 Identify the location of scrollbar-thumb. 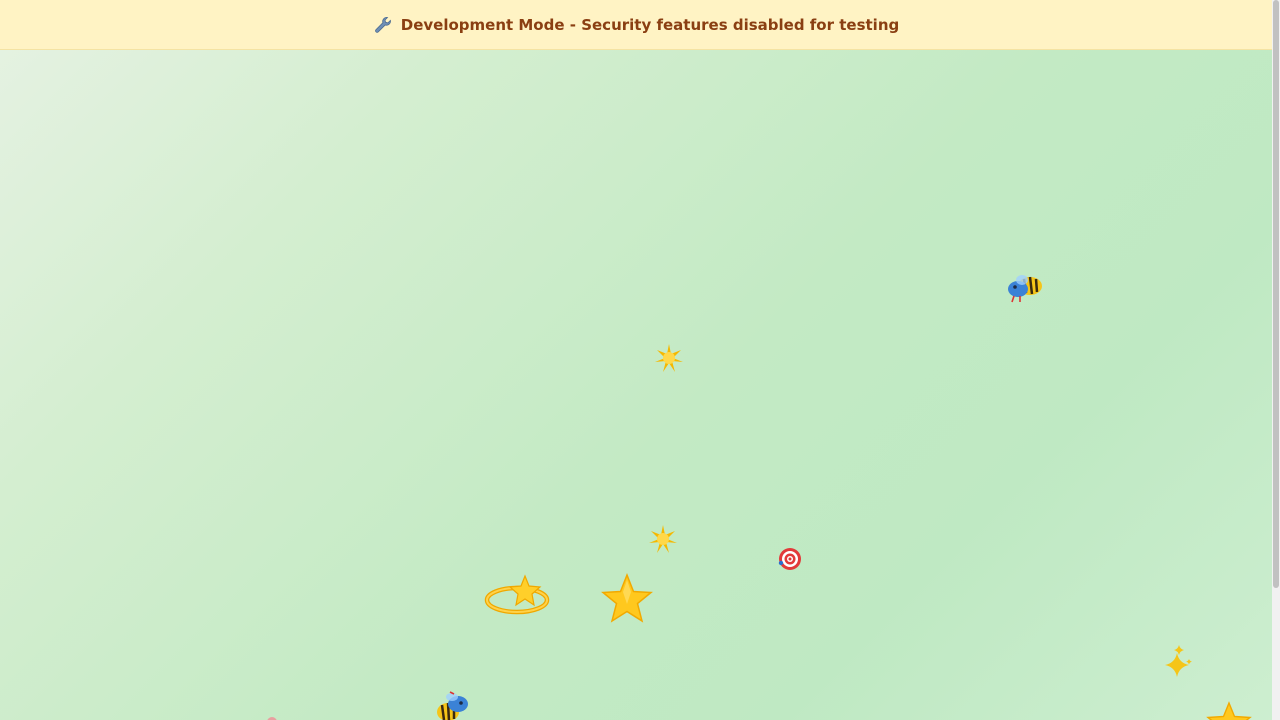
(1276, 294).